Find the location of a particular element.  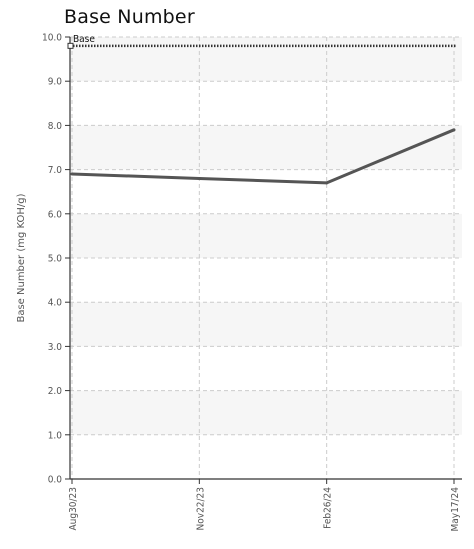

y-tick-label: 3.0 is located at coordinates (55, 347).